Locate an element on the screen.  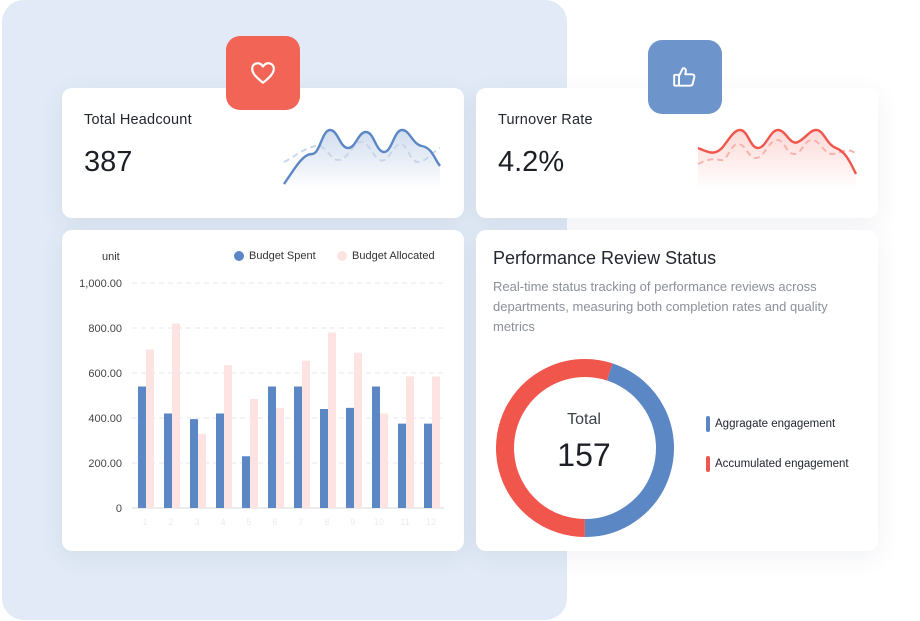
headcount-value: 387 is located at coordinates (108, 162).